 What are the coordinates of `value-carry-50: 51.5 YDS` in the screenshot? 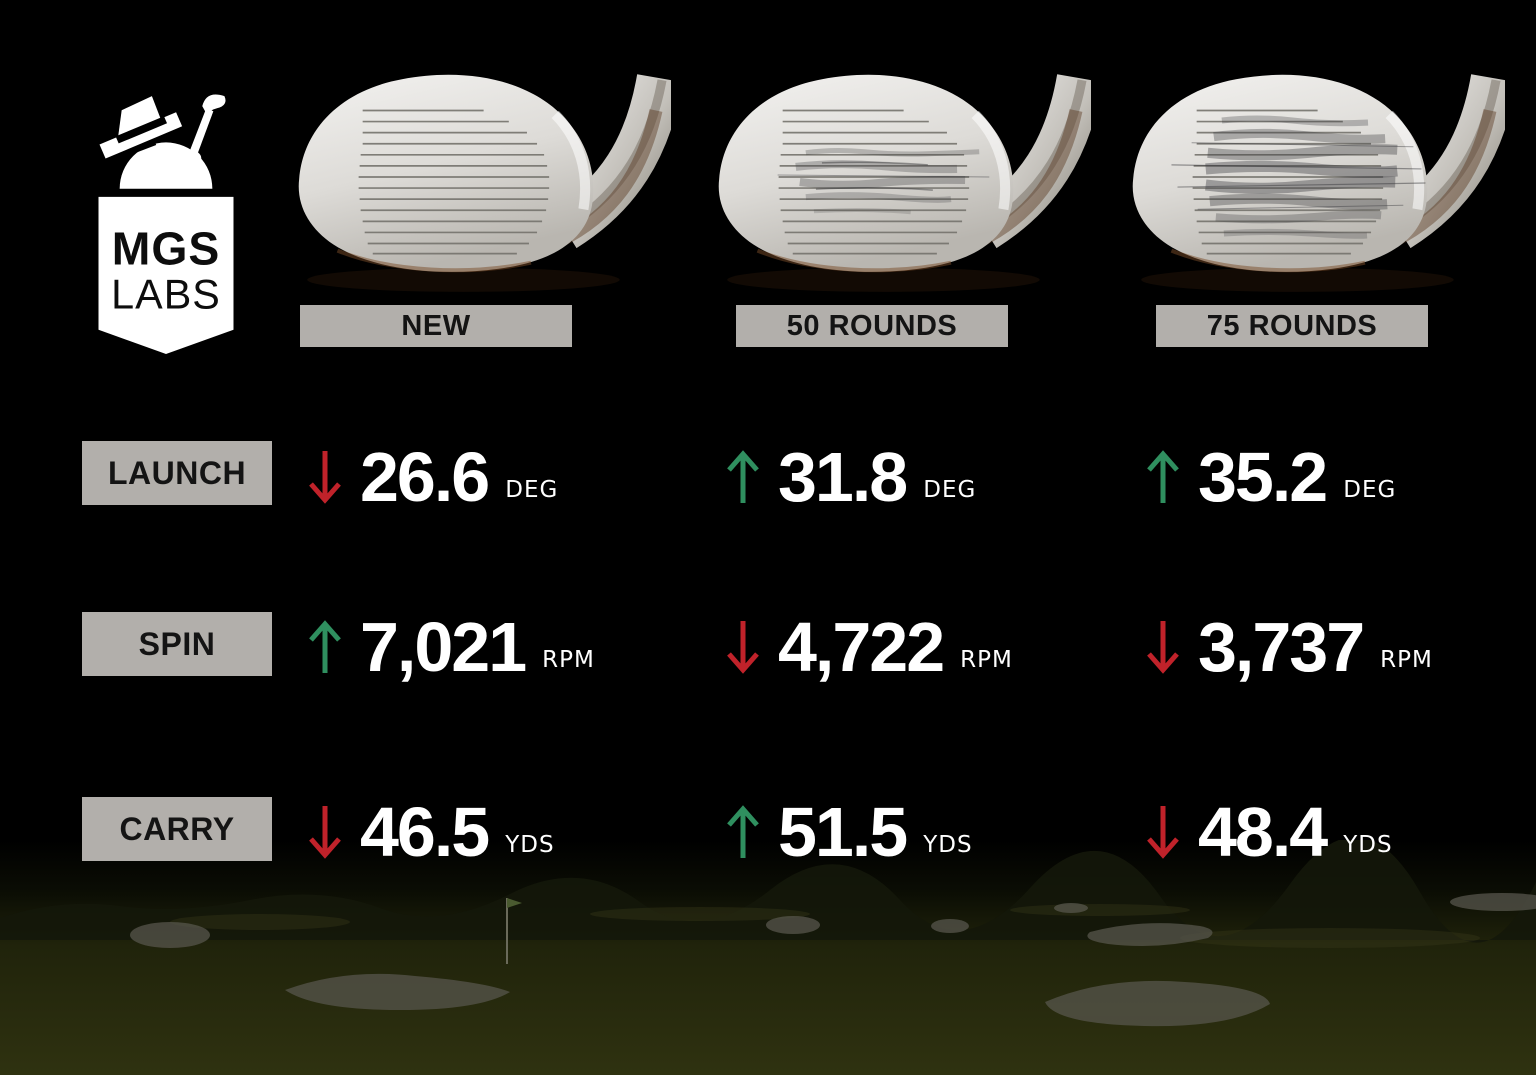 It's located at (934, 832).